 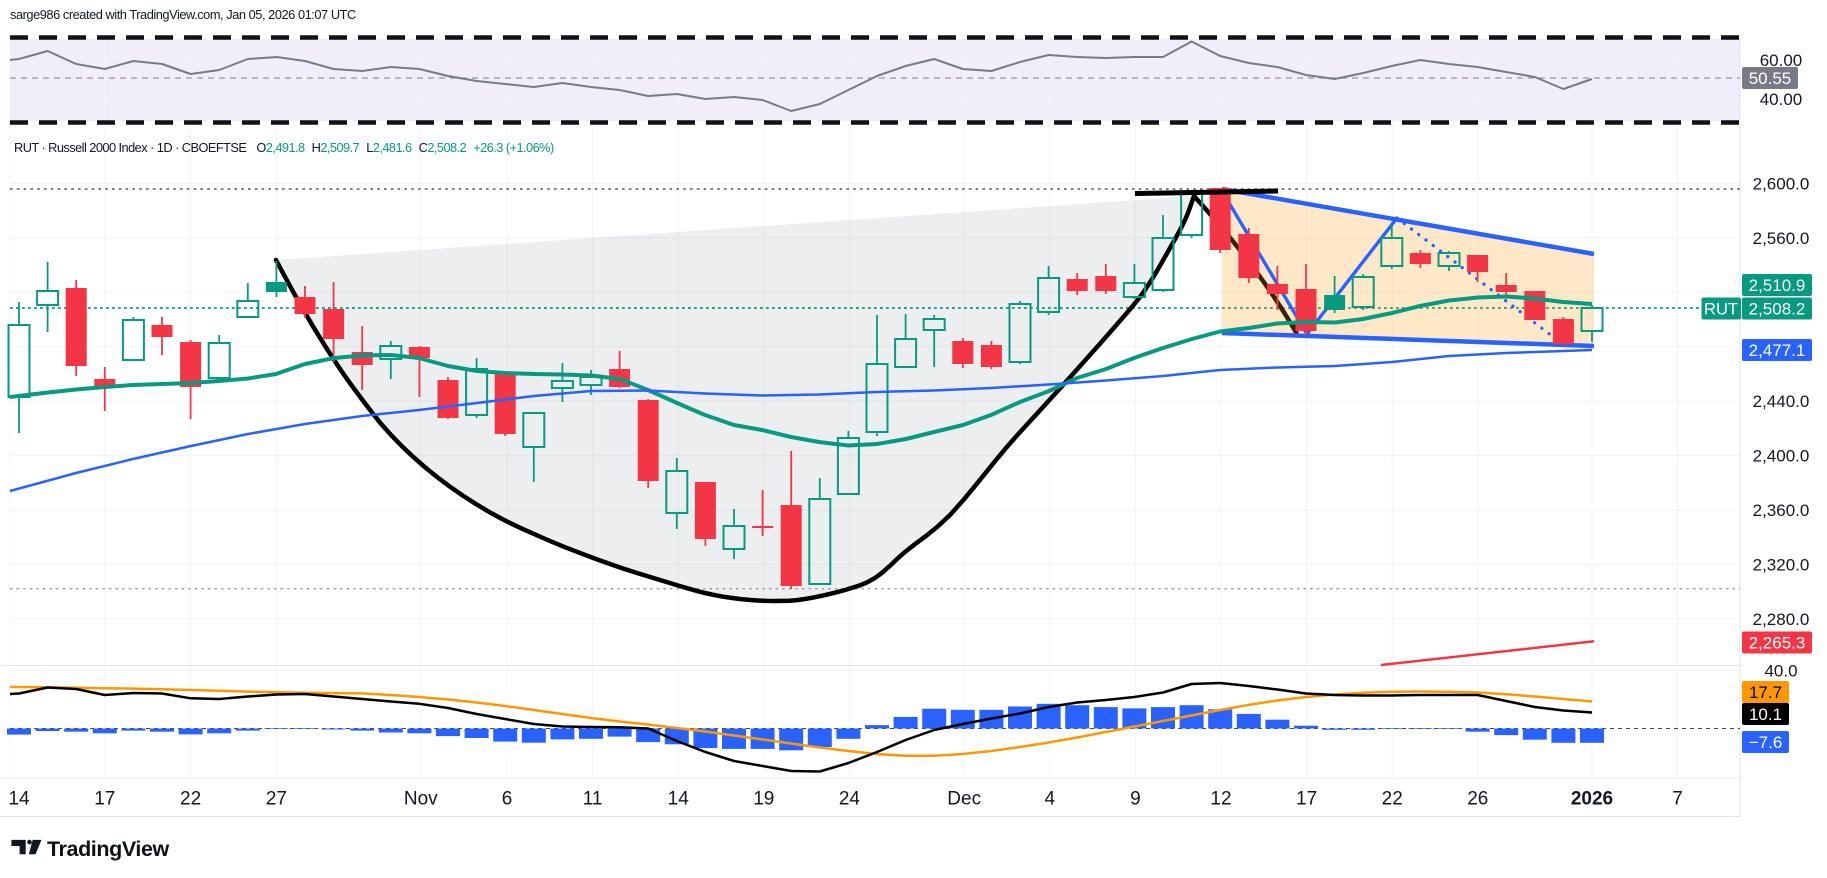 I want to click on svg-text: 2026, so click(x=1592, y=799).